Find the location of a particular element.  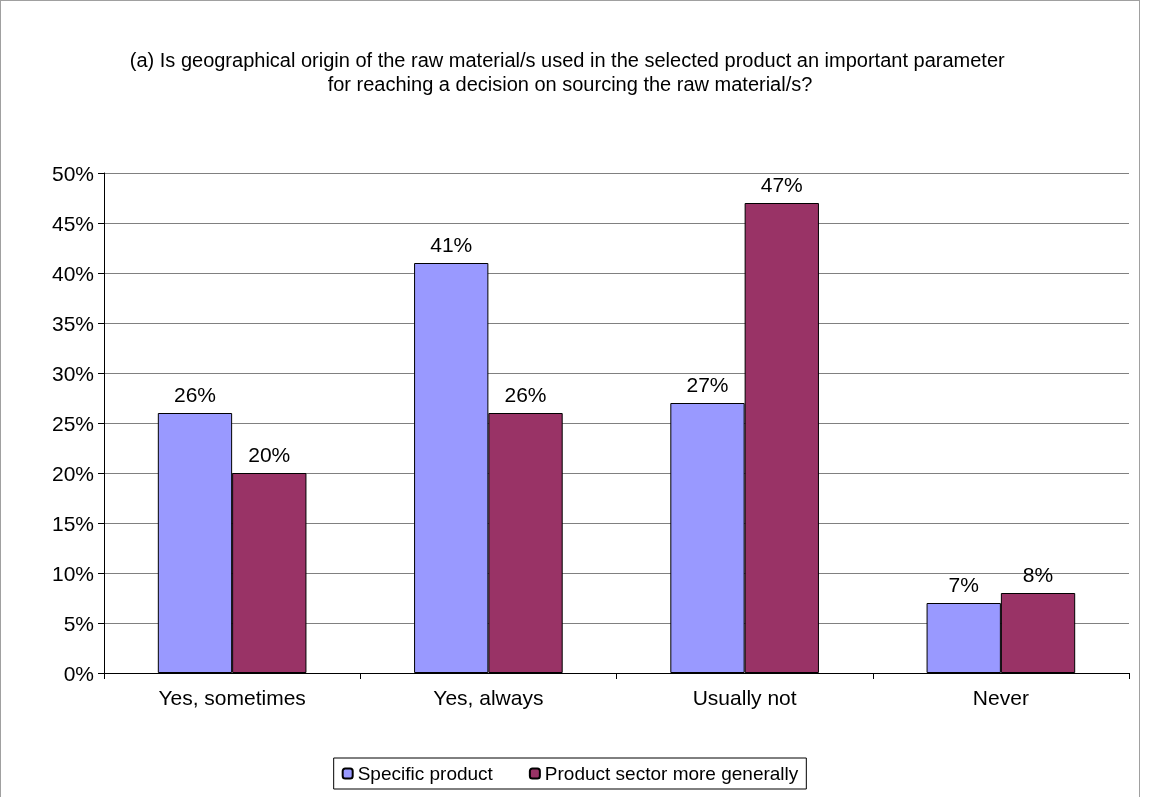

y-tick-label: 10% is located at coordinates (72, 573).